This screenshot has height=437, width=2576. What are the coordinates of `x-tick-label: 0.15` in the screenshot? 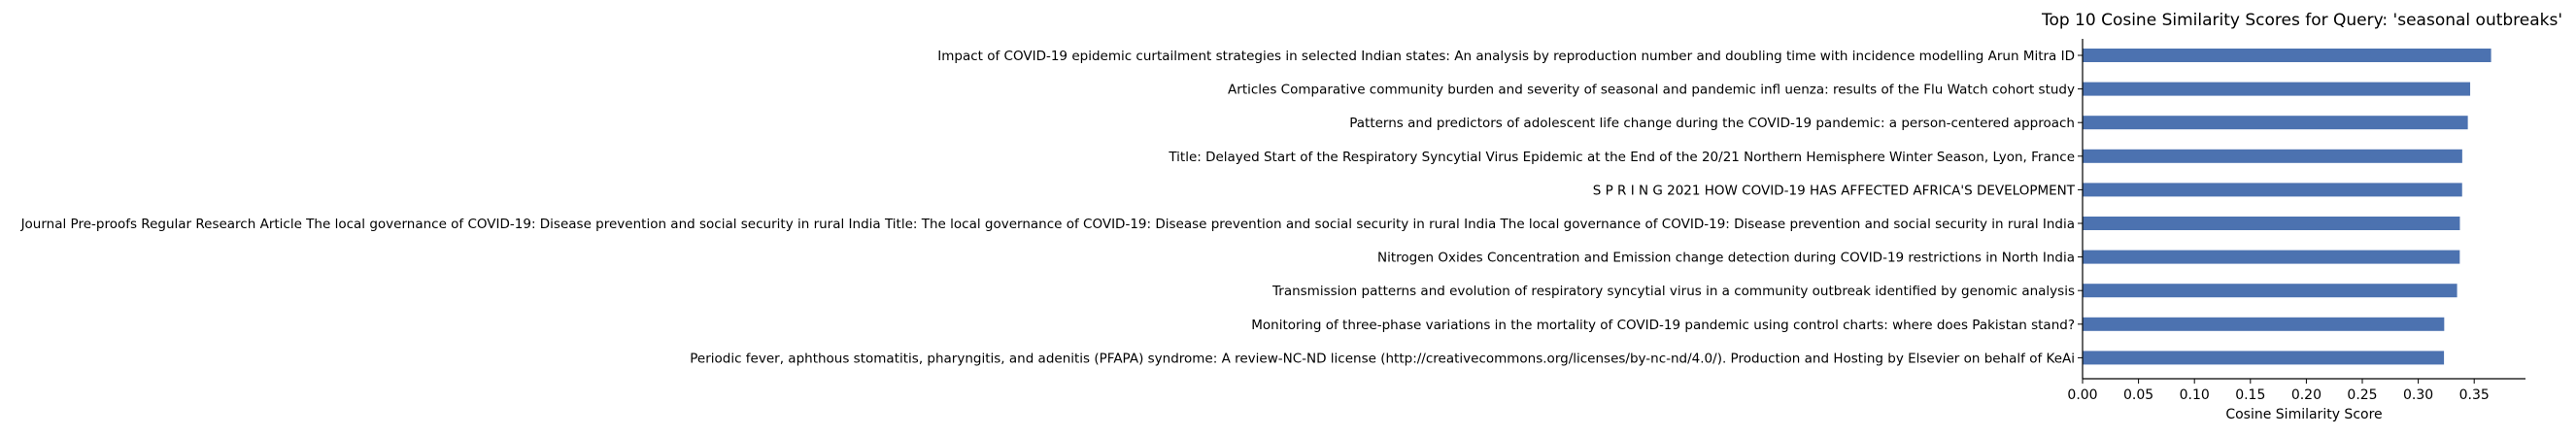 It's located at (2250, 395).